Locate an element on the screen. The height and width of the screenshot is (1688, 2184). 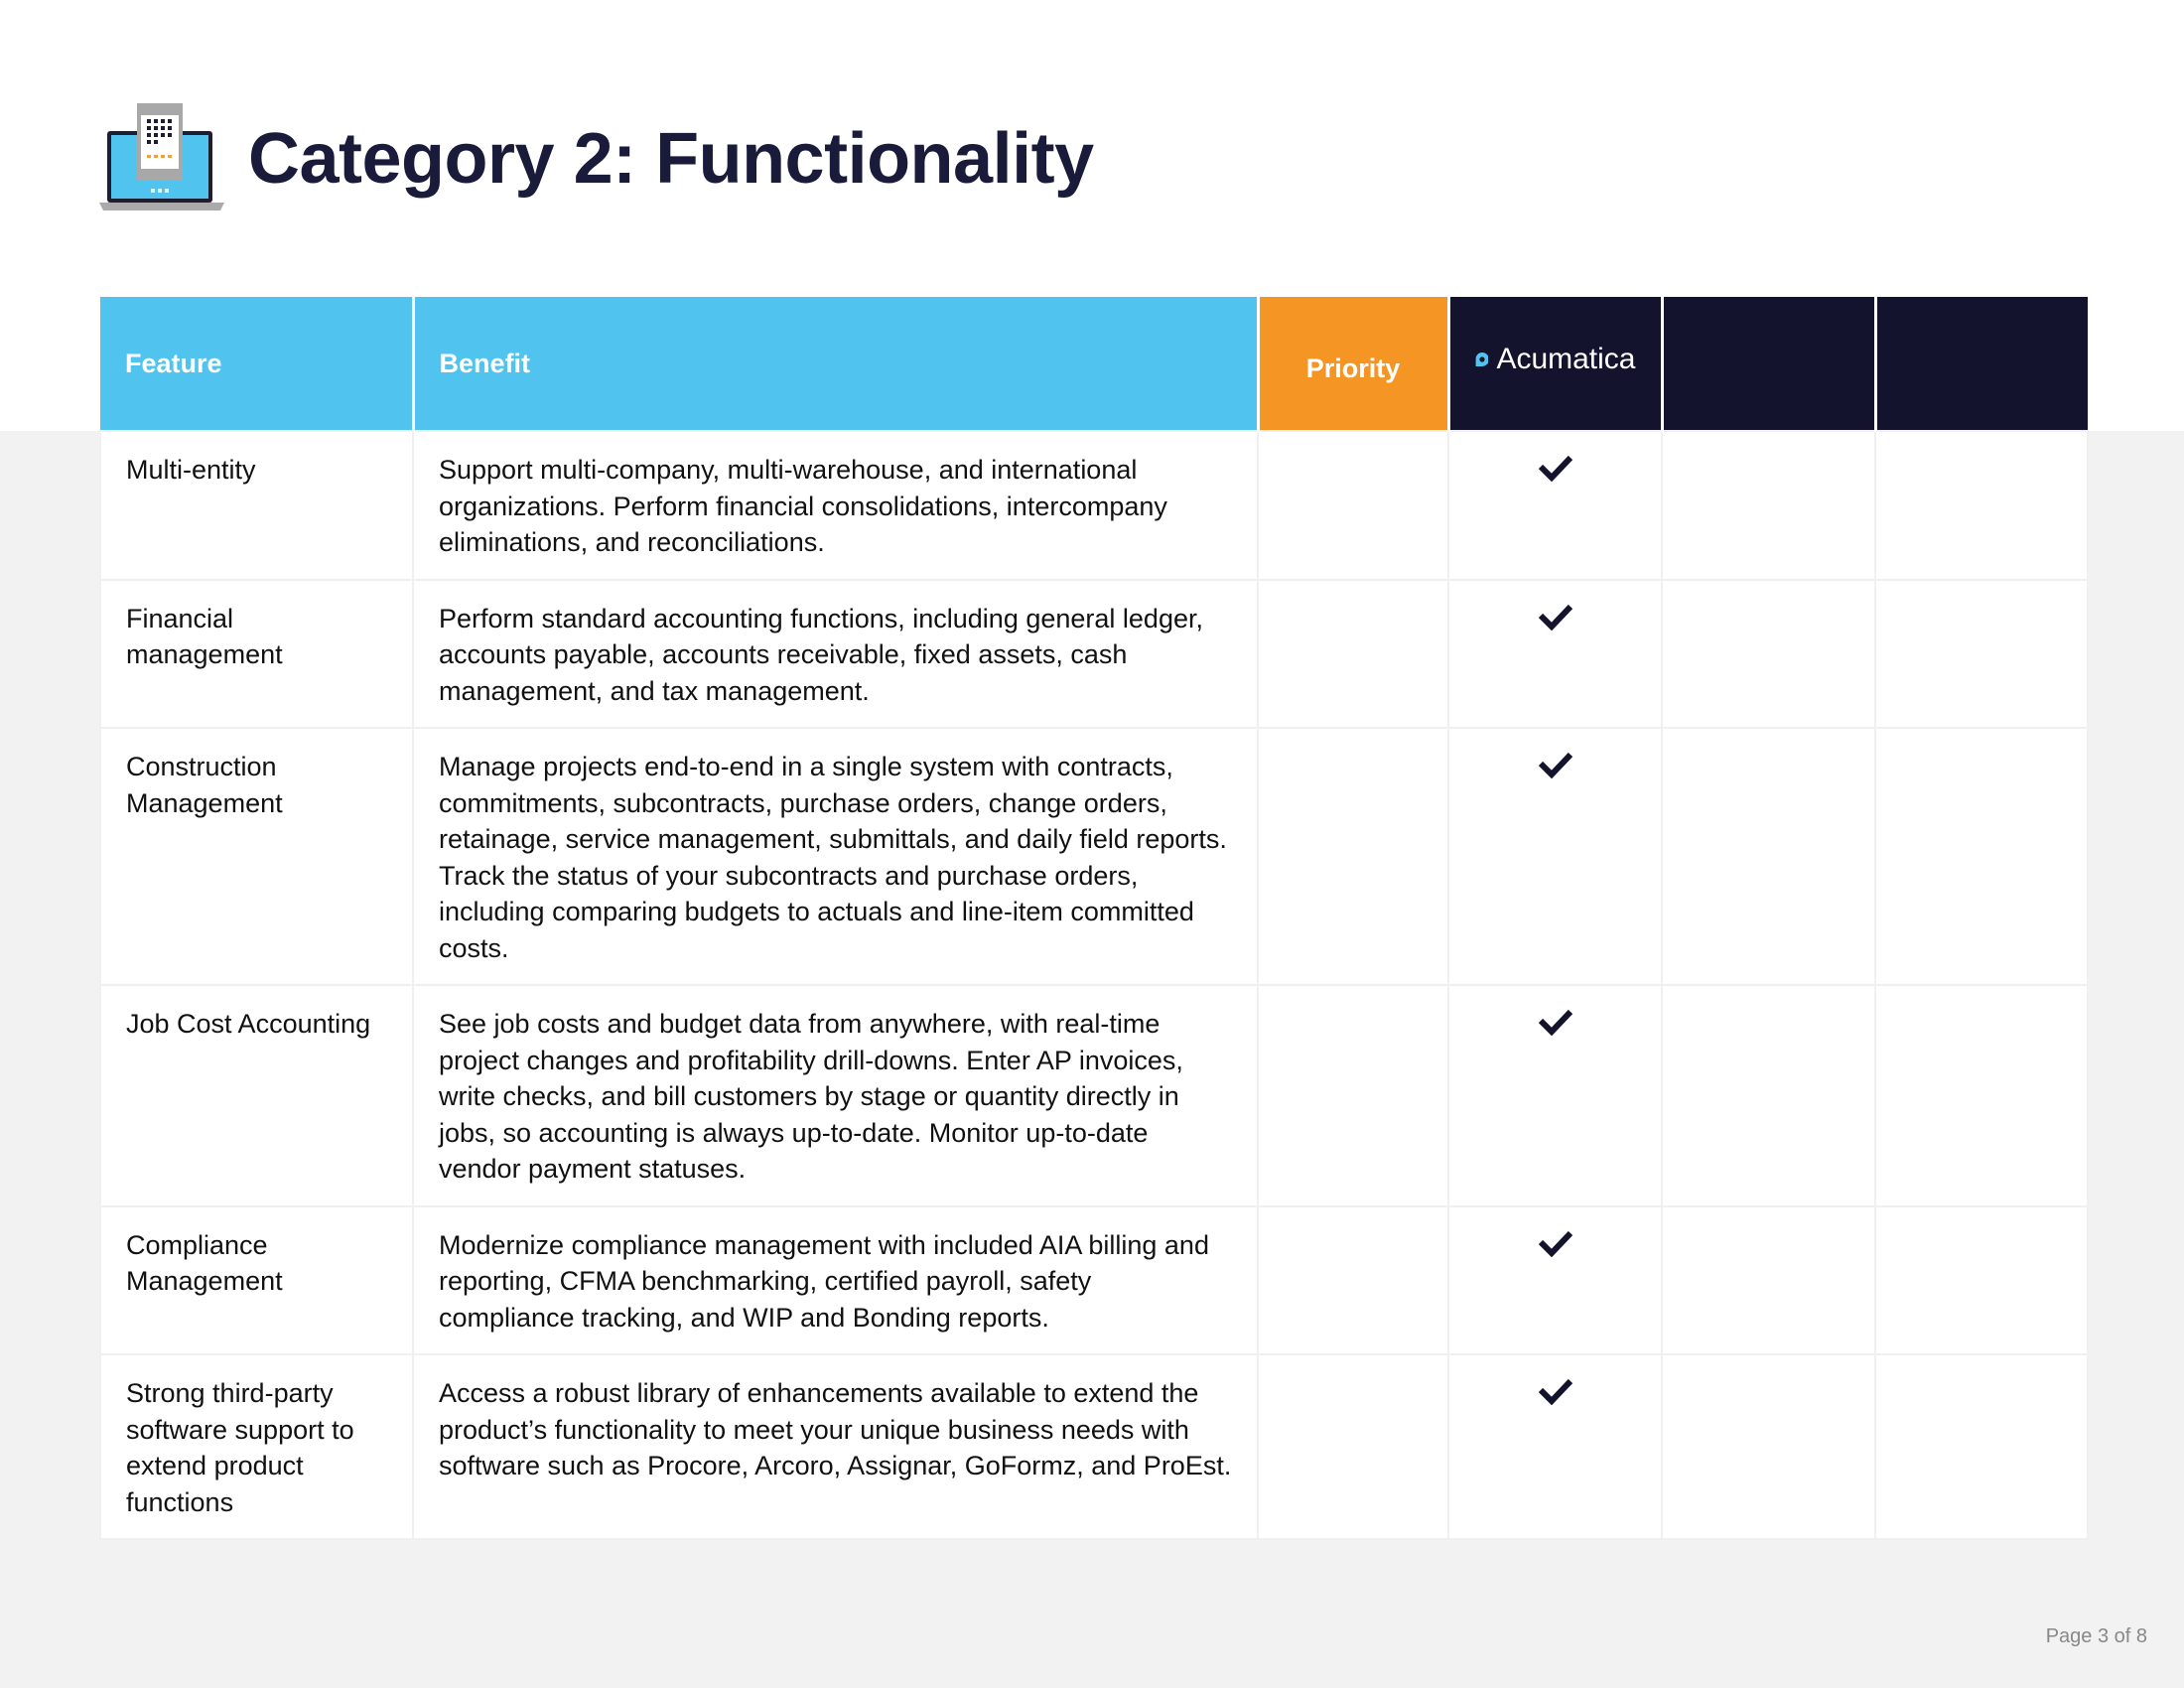
feature-cell: Multi-entity is located at coordinates (256, 505).